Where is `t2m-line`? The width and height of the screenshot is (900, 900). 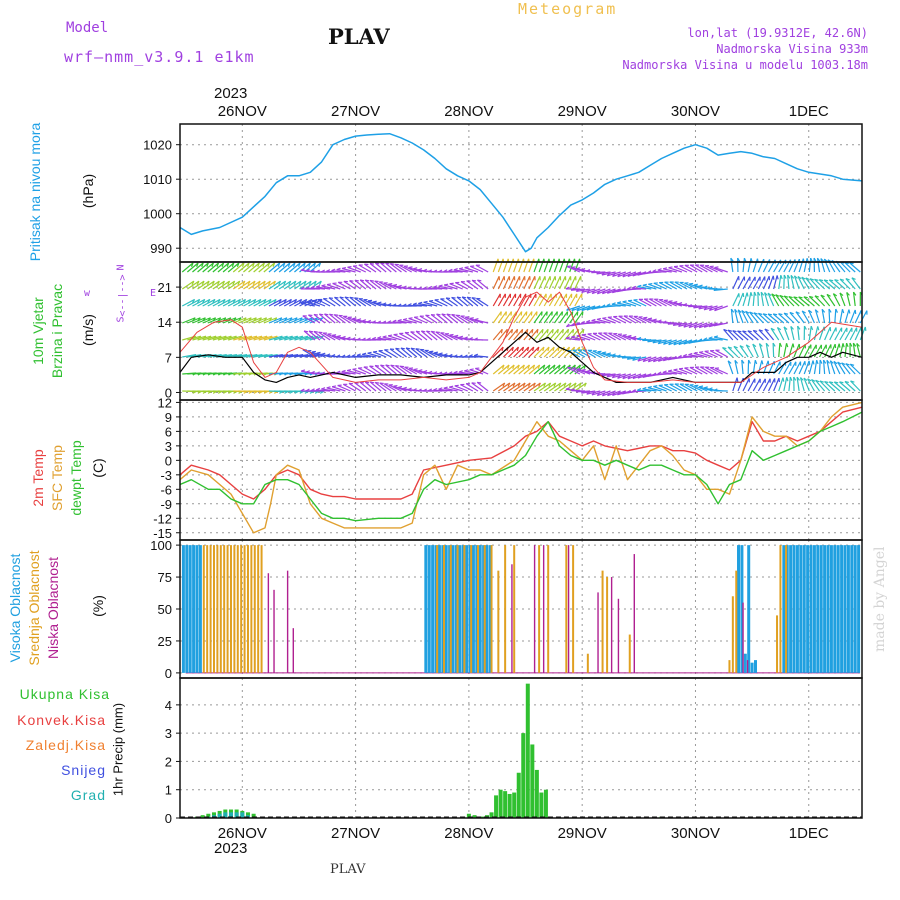 t2m-line is located at coordinates (521, 453).